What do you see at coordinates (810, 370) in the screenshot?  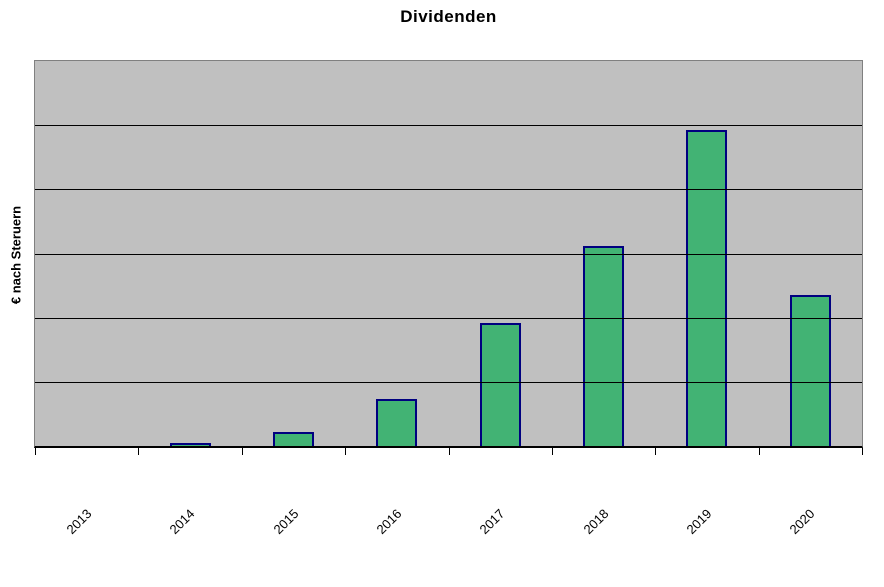 I see `bar-2020` at bounding box center [810, 370].